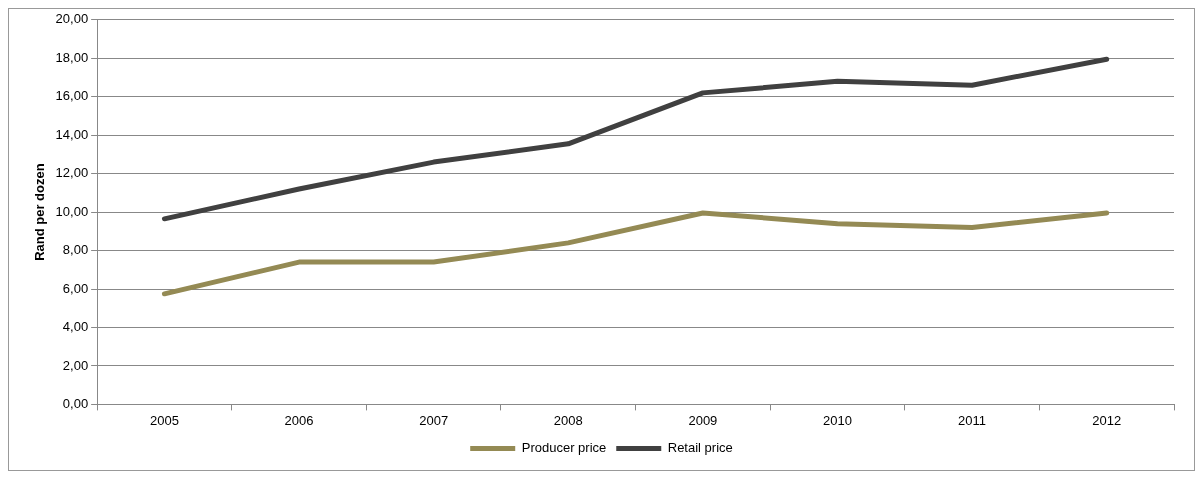 Image resolution: width=1203 pixels, height=479 pixels. Describe the element at coordinates (837, 420) in the screenshot. I see `x-tick-label: 2010` at that location.